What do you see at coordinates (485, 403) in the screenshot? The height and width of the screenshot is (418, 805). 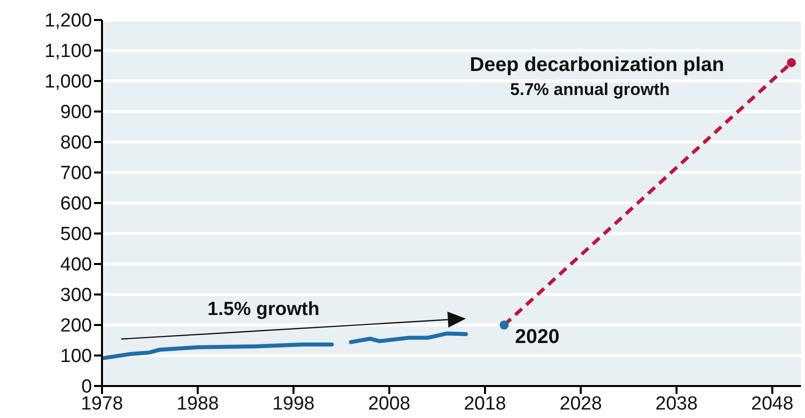 I see `x-tick-label: 2018` at bounding box center [485, 403].